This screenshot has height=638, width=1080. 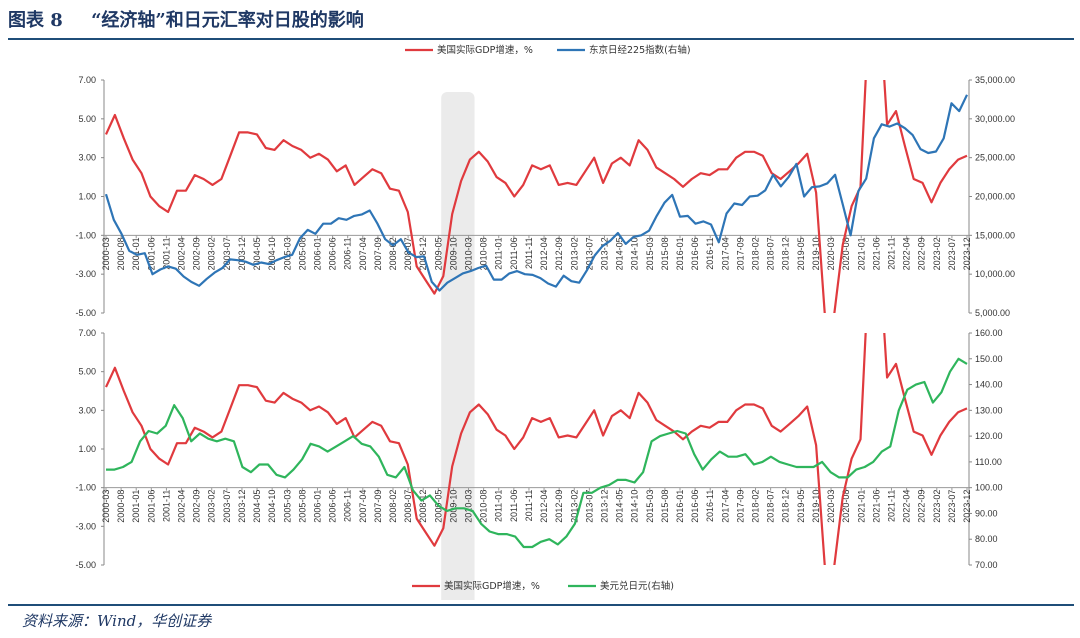 What do you see at coordinates (650, 253) in the screenshot?
I see `top-x-tick-label: 2015-03` at bounding box center [650, 253].